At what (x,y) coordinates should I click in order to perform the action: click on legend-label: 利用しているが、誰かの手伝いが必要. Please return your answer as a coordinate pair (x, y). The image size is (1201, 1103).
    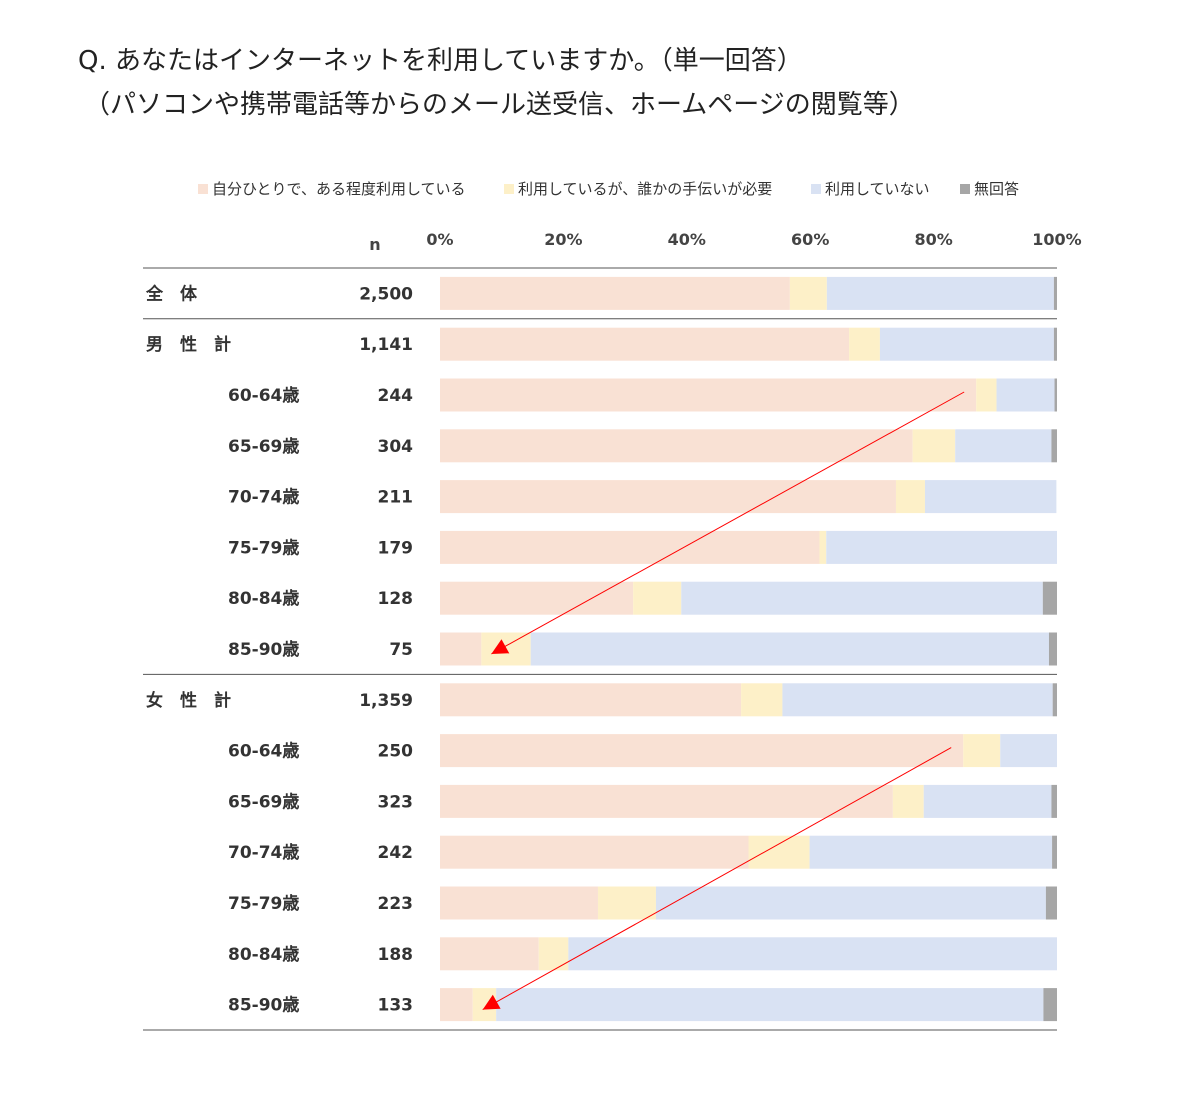
    Looking at the image, I should click on (645, 189).